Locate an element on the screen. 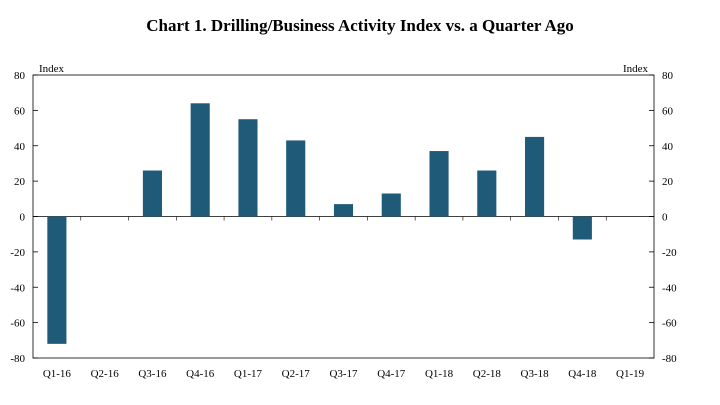 The image size is (720, 405). x-tick-label: Q3-17 is located at coordinates (343, 374).